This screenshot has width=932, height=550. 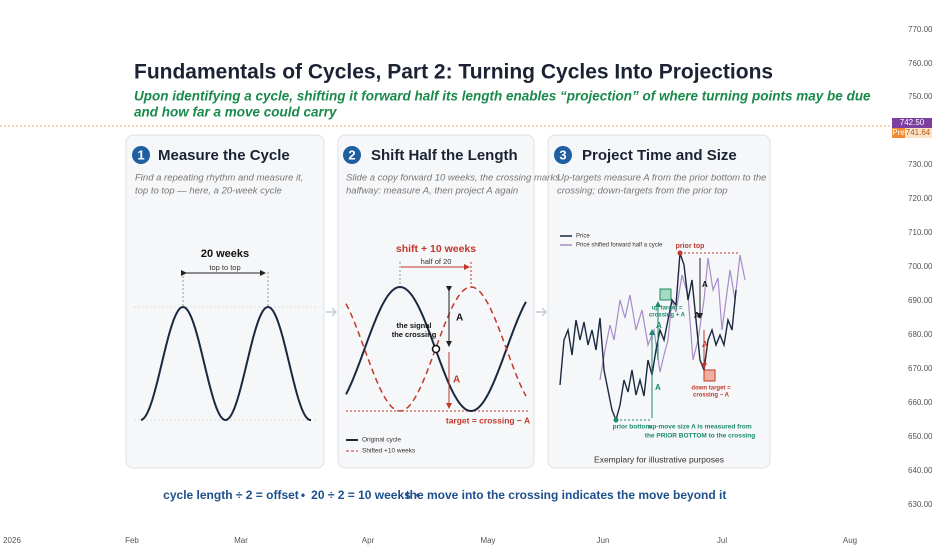 What do you see at coordinates (619, 246) in the screenshot?
I see `legend-label: Price shifted forward half a cycle` at bounding box center [619, 246].